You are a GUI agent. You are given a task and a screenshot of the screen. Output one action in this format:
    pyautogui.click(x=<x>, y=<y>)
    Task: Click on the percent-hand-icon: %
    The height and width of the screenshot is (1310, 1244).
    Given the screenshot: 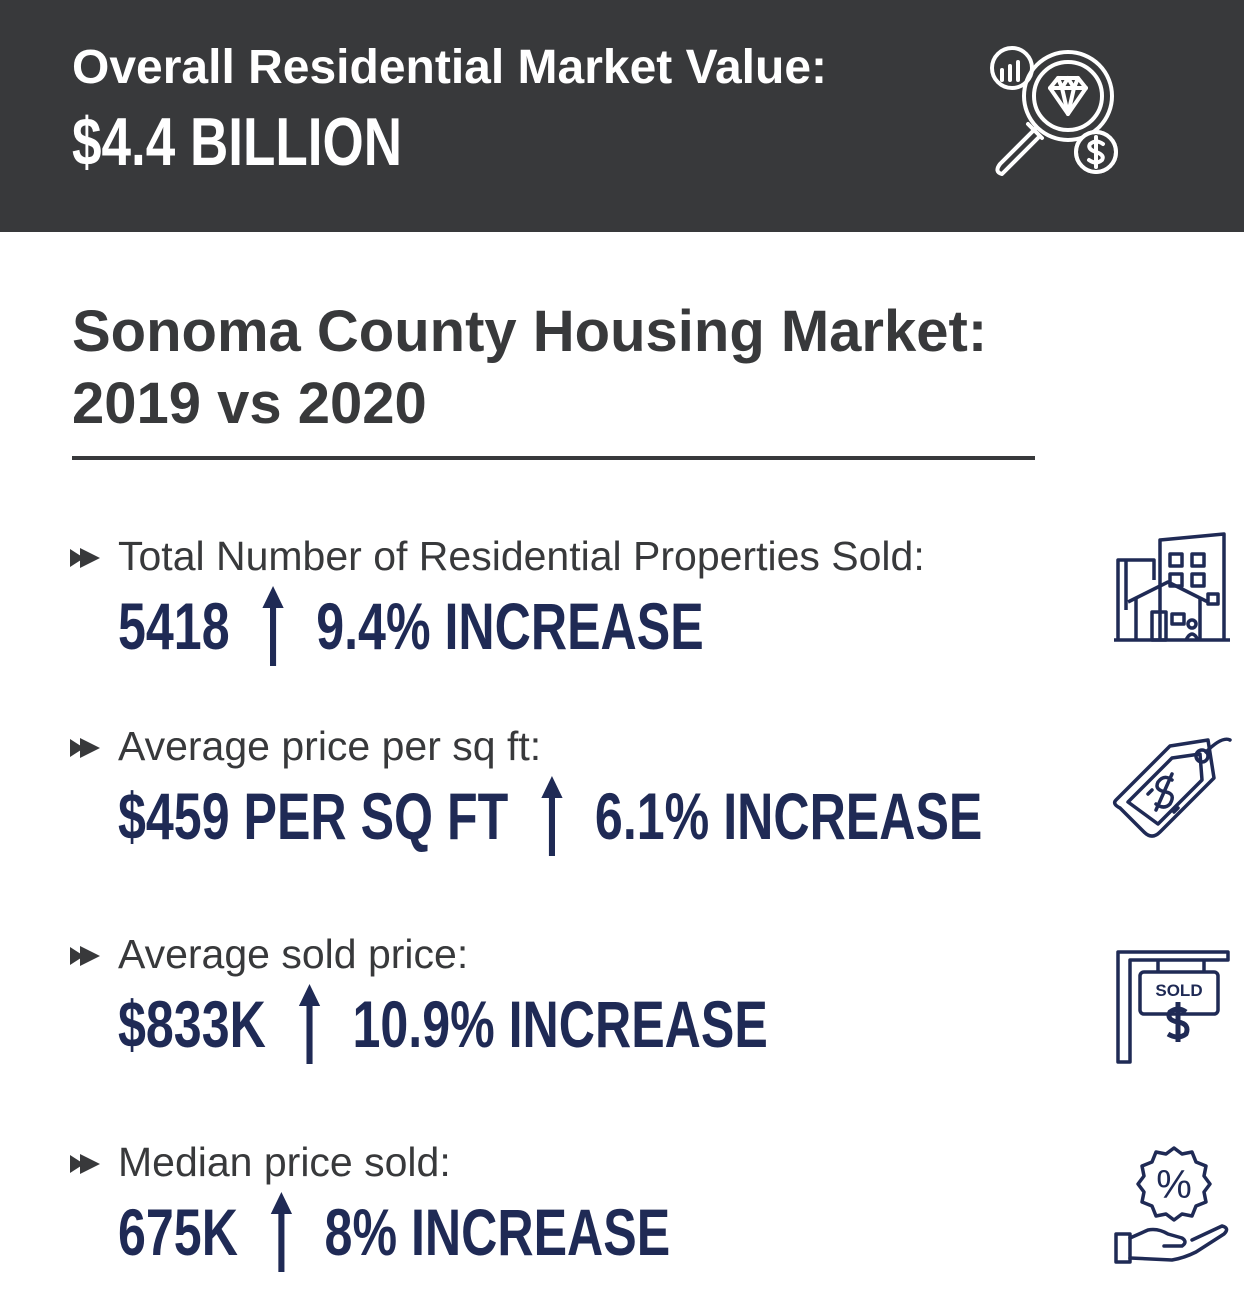 What is the action you would take?
    pyautogui.click(x=1171, y=1205)
    